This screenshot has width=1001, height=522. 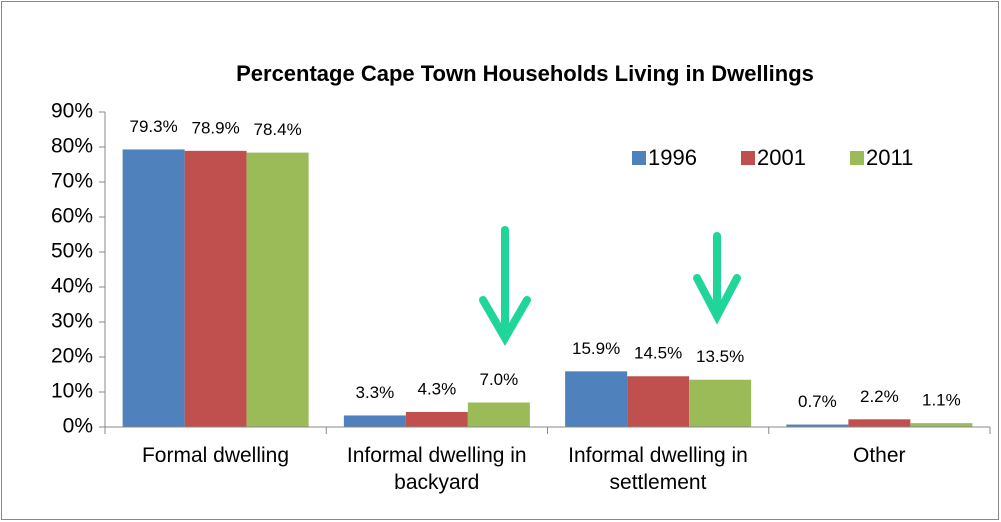 What do you see at coordinates (658, 469) in the screenshot?
I see `x-tick-label: Informal dwelling in settlement` at bounding box center [658, 469].